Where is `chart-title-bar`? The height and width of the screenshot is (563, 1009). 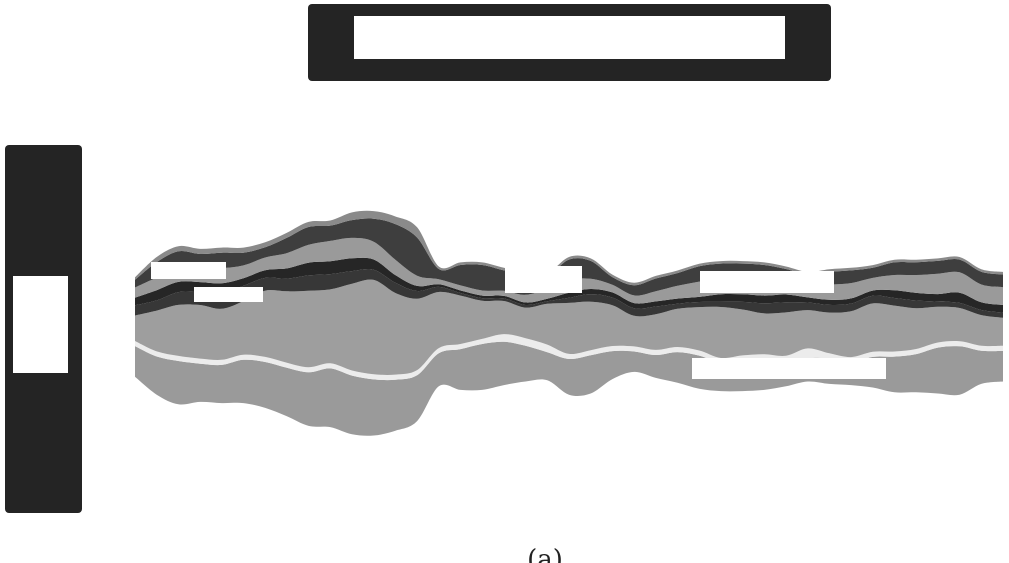 chart-title-bar is located at coordinates (569, 42).